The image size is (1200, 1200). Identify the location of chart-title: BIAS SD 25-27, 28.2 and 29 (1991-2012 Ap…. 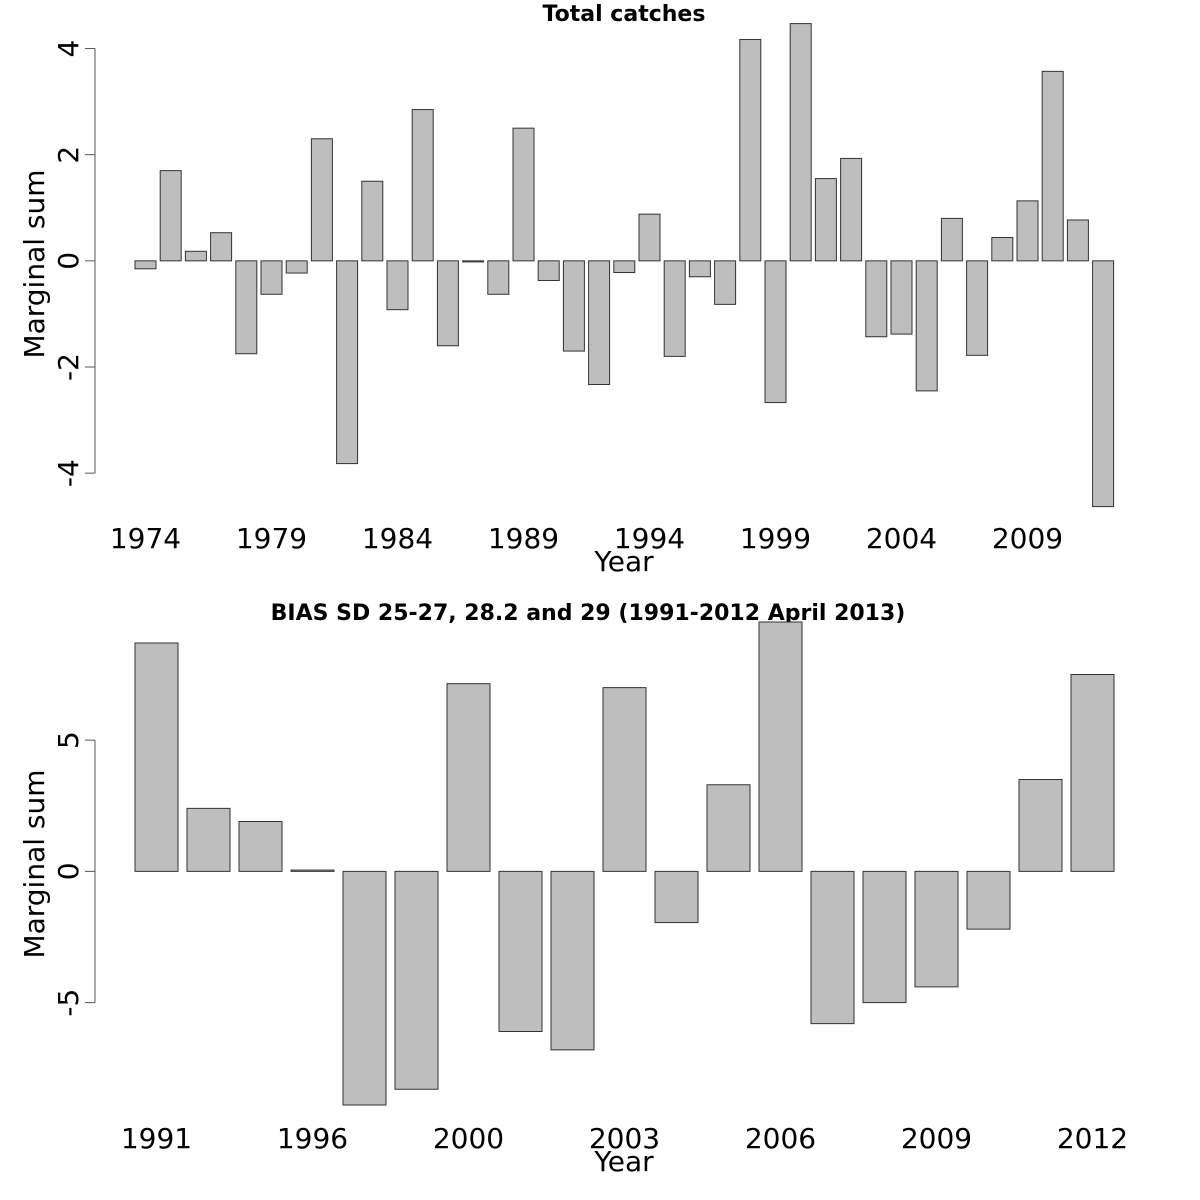
(588, 613).